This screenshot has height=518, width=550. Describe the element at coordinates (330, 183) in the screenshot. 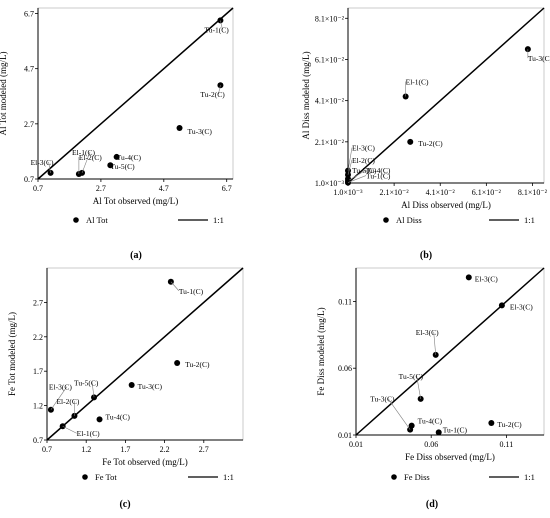

I see `y-tick-label: 1.0×10⁻³` at that location.